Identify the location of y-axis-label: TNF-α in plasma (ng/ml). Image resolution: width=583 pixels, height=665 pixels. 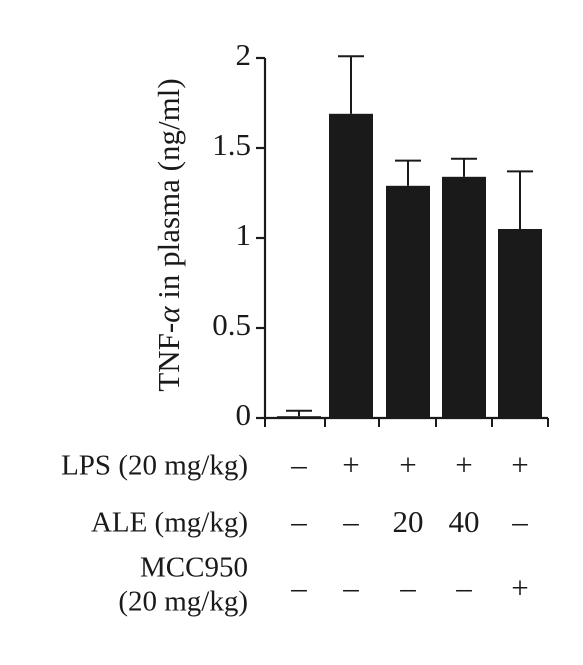
(168, 234).